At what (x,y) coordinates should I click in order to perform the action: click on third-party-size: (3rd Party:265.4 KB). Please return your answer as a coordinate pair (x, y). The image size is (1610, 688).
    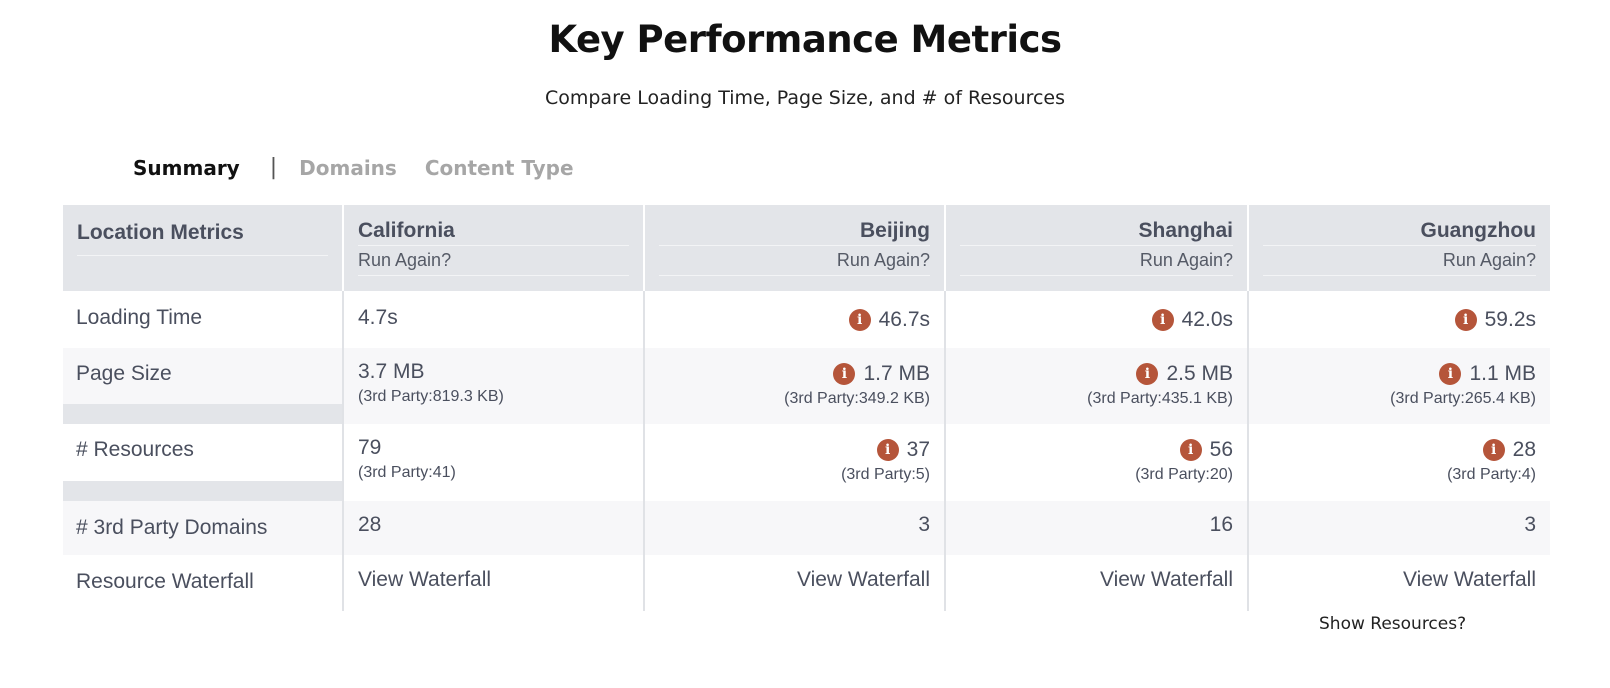
    Looking at the image, I should click on (1463, 398).